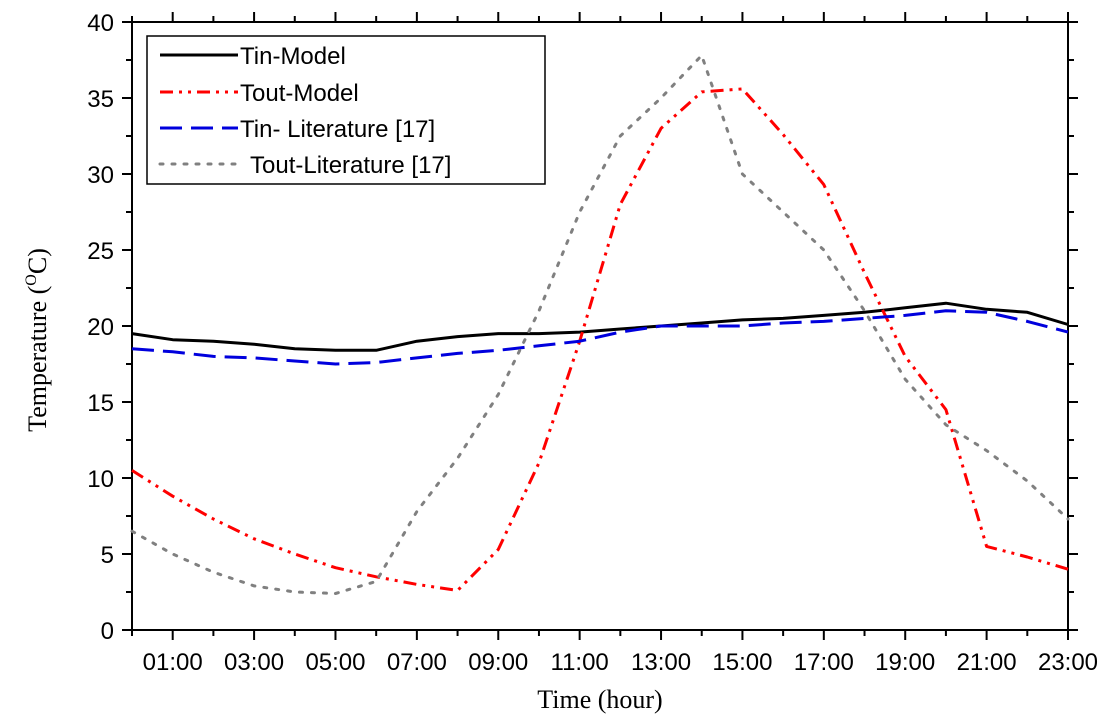 The height and width of the screenshot is (718, 1114). Describe the element at coordinates (100, 479) in the screenshot. I see `y-tick-label: 10` at that location.